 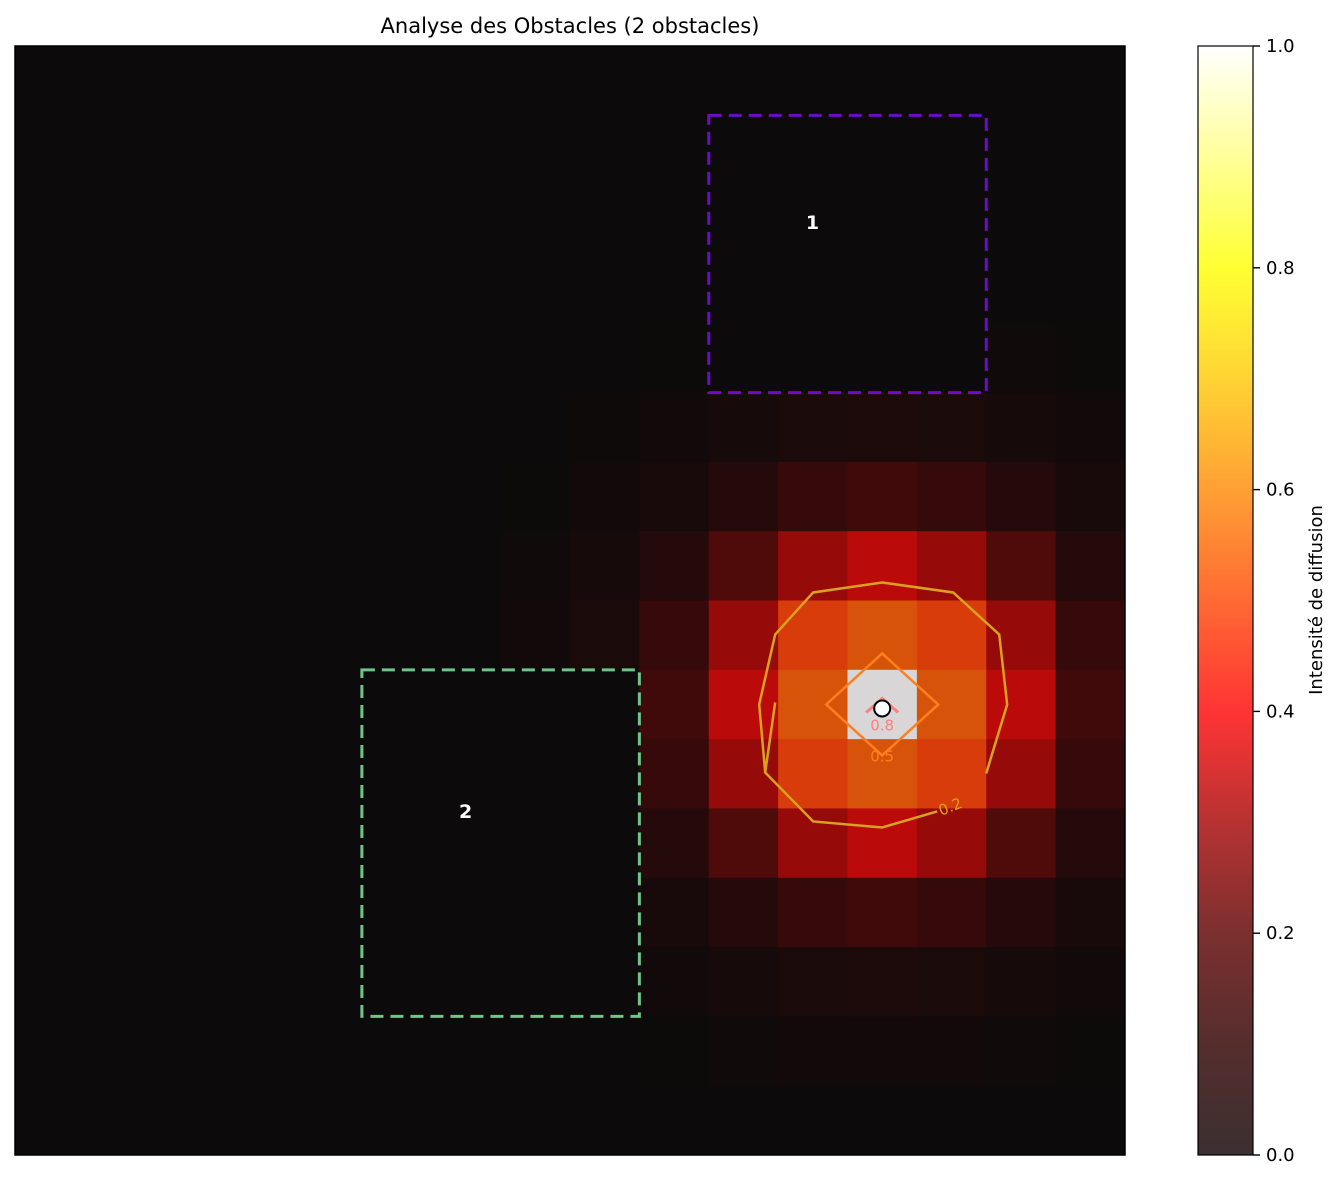 I want to click on obstacle-label: 2, so click(x=465, y=812).